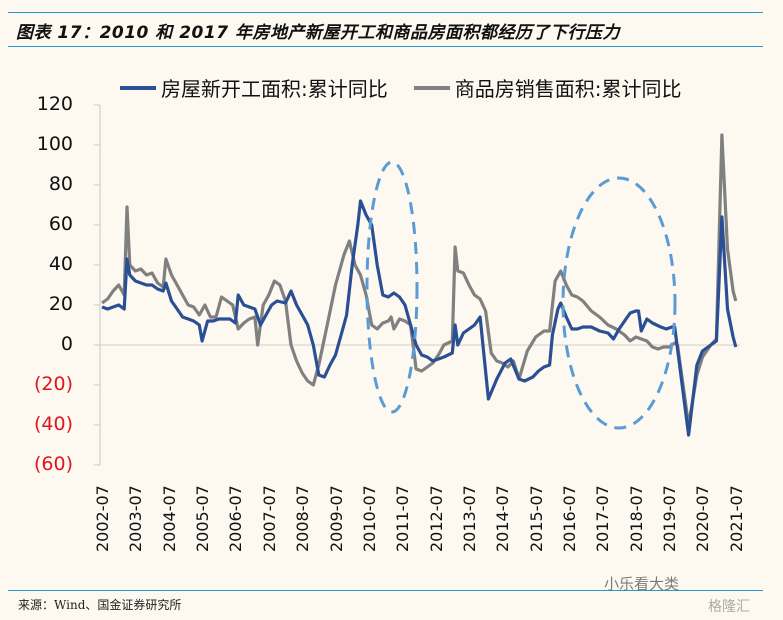 This screenshot has width=783, height=620. What do you see at coordinates (53, 464) in the screenshot?
I see `y-tick-label: (60)` at bounding box center [53, 464].